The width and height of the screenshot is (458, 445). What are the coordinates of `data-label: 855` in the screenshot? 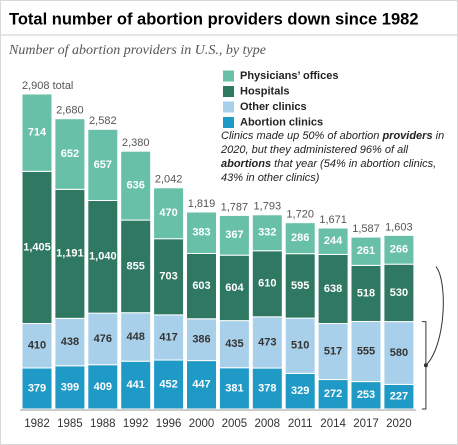 It's located at (136, 266).